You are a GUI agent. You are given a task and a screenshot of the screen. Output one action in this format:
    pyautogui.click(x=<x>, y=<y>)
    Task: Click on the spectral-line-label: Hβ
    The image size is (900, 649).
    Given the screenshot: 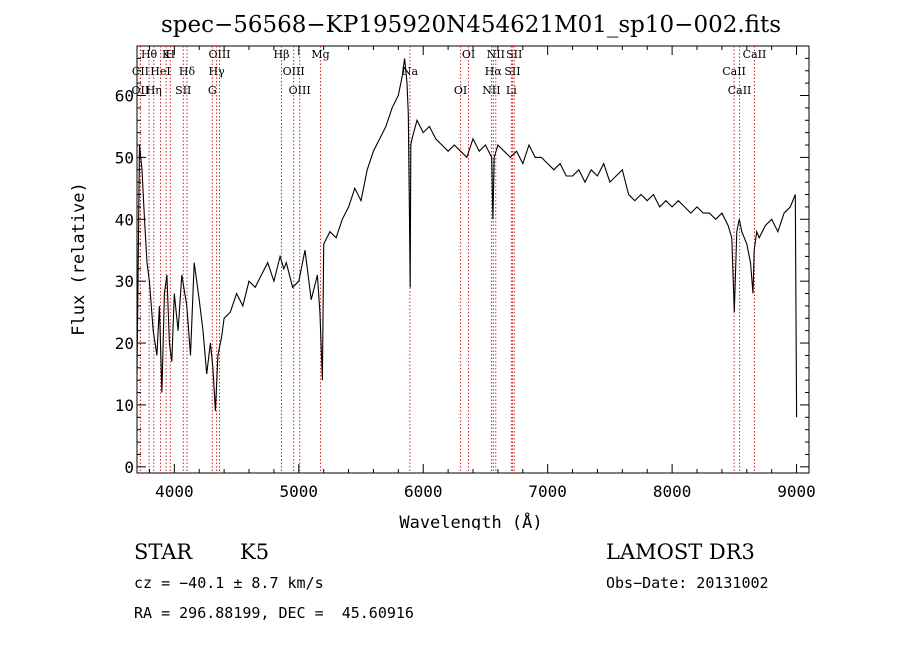 What is the action you would take?
    pyautogui.click(x=282, y=54)
    